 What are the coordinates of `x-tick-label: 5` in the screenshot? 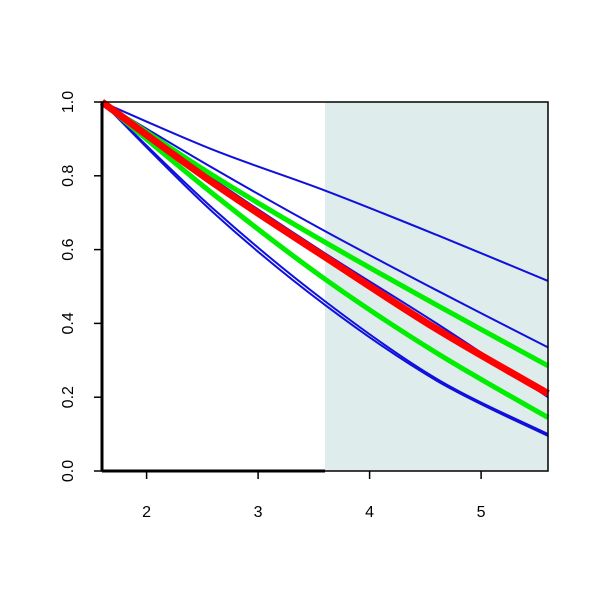 It's located at (481, 512).